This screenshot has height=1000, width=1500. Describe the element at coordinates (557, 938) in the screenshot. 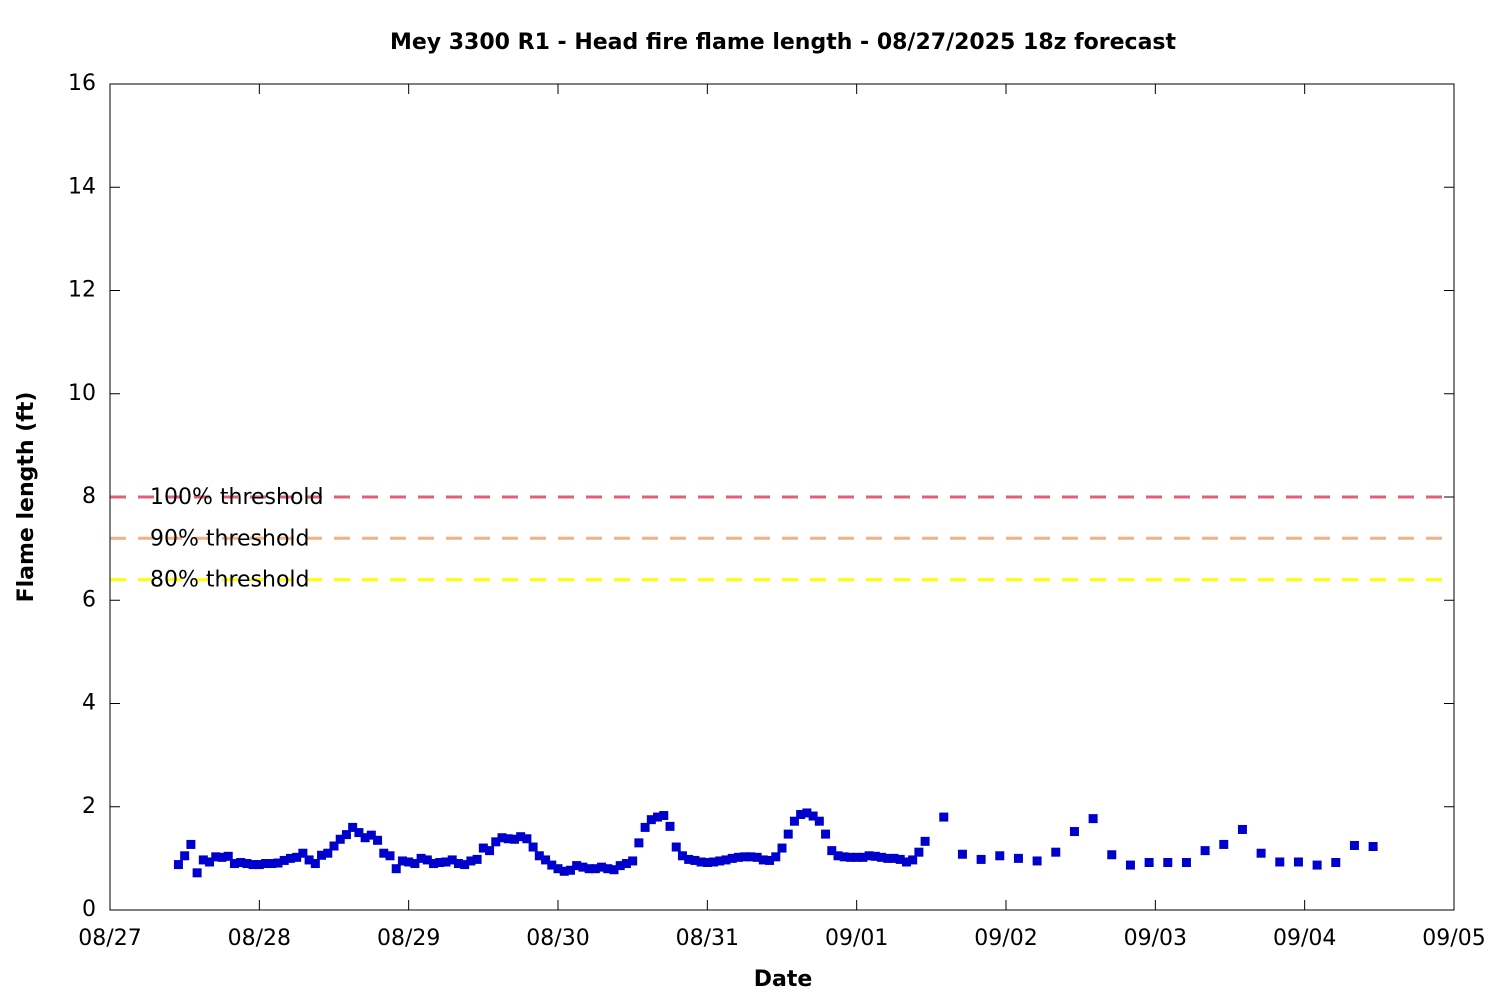

I see `x-tick-label: 08/30` at that location.